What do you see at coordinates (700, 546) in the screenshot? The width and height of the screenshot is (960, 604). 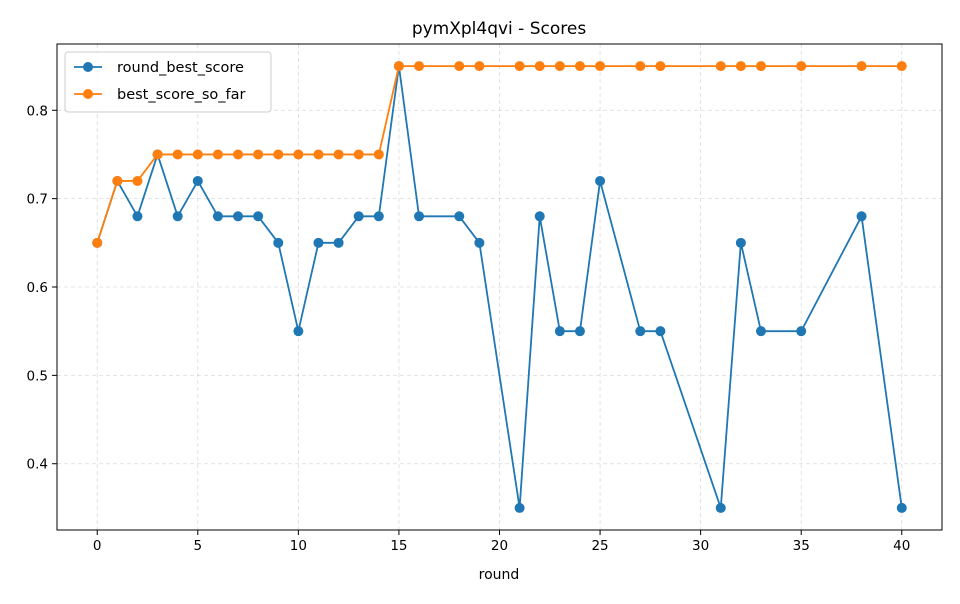 I see `x-tick-label: 30` at bounding box center [700, 546].